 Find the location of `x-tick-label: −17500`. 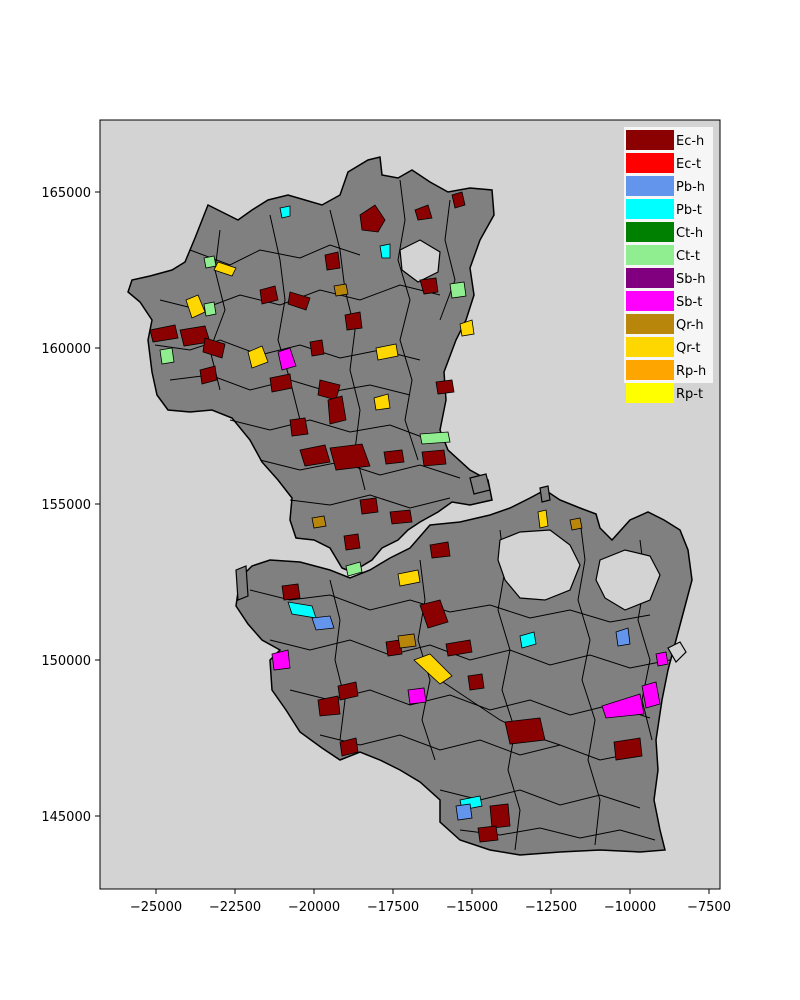

x-tick-label: −17500 is located at coordinates (393, 907).